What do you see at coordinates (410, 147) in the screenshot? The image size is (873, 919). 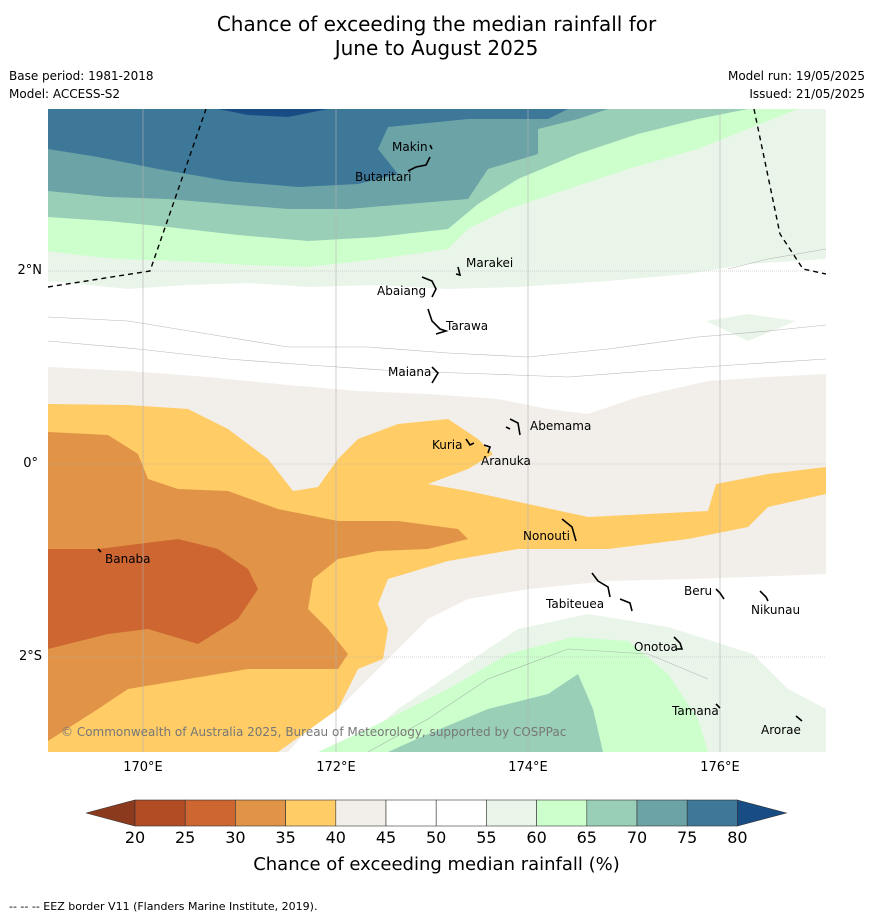 I see `place-label-makin: Makin` at bounding box center [410, 147].